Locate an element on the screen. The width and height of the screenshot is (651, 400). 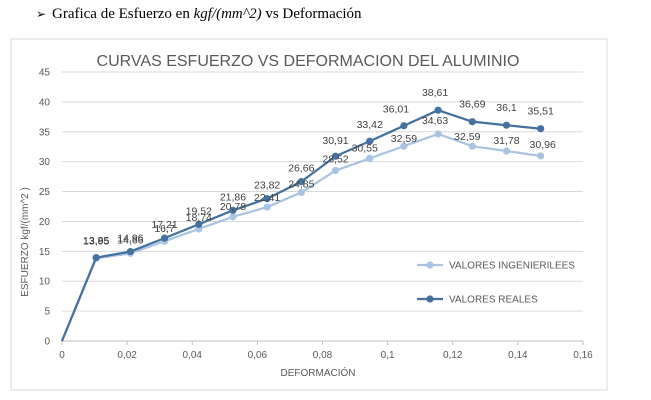
x-tick-label: 0,12 is located at coordinates (453, 355).